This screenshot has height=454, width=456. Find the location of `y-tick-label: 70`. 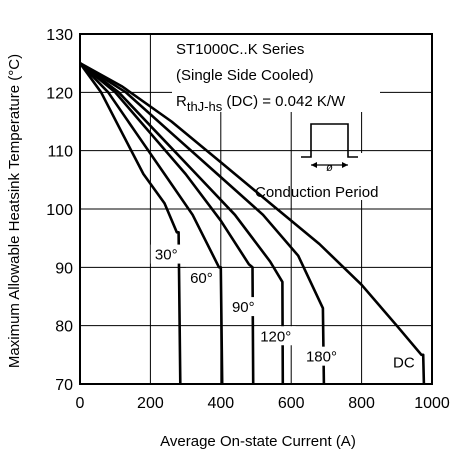

y-tick-label: 70 is located at coordinates (64, 385).